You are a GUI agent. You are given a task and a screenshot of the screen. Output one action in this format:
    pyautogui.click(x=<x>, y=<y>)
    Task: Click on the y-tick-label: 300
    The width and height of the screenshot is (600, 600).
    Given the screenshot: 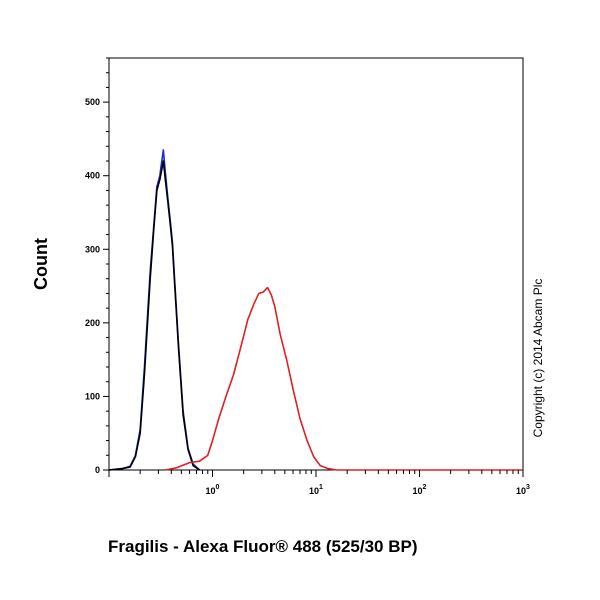 What is the action you would take?
    pyautogui.click(x=92, y=249)
    